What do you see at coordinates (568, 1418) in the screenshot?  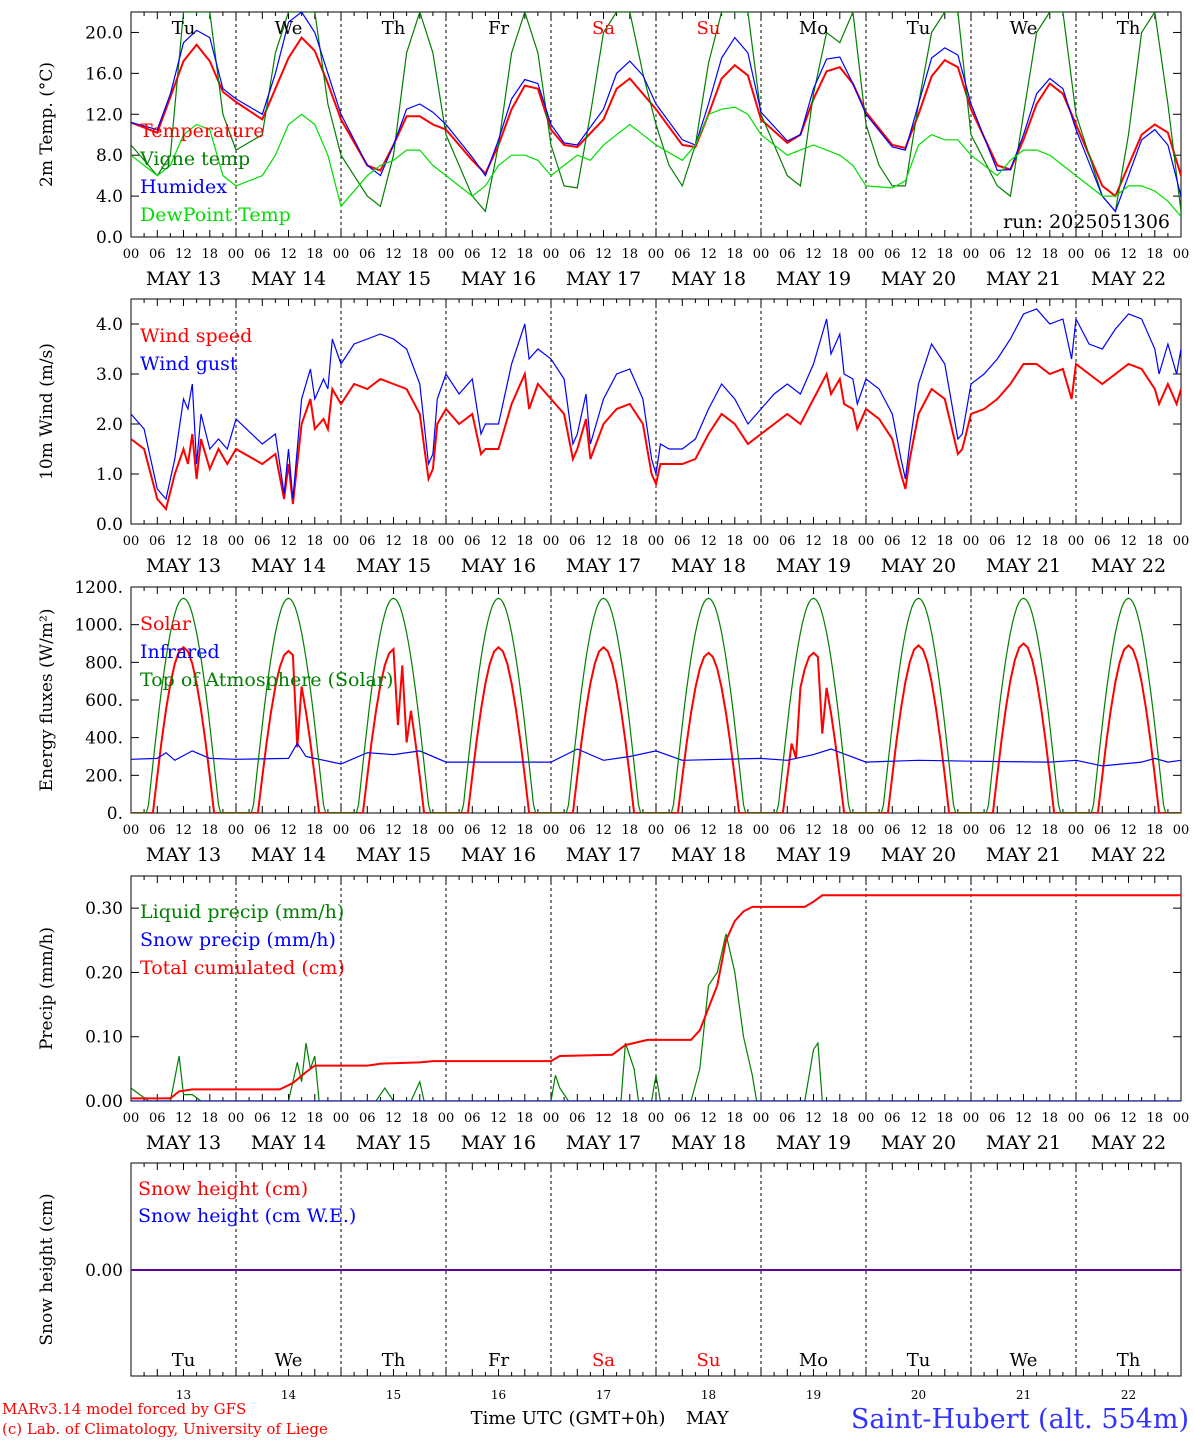 I see `time-axis-label: Time UTC (GMT+0h)` at bounding box center [568, 1418].